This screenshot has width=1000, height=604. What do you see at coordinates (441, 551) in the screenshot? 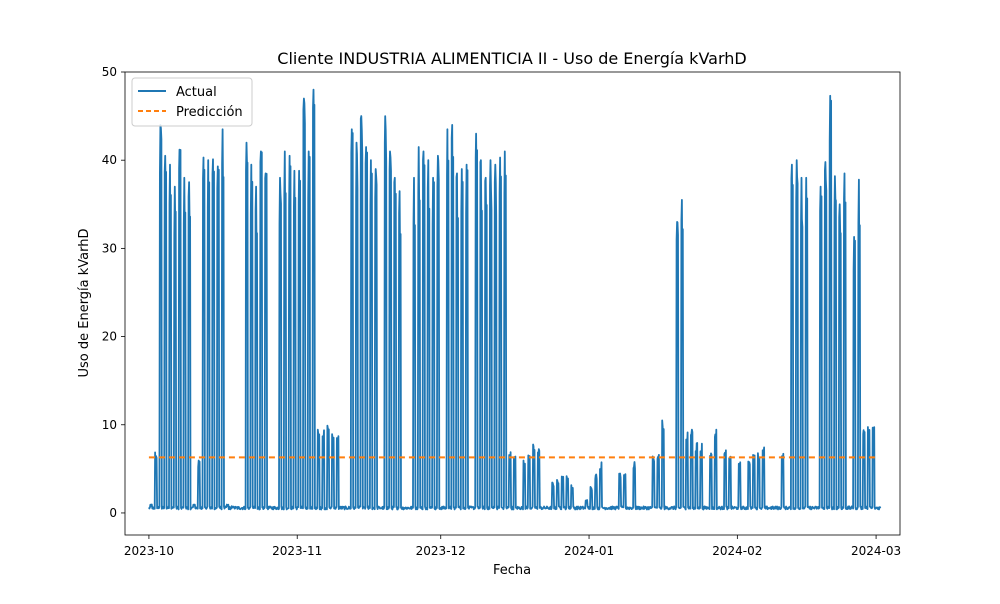
I see `x-tick-label: 2023-12` at bounding box center [441, 551].